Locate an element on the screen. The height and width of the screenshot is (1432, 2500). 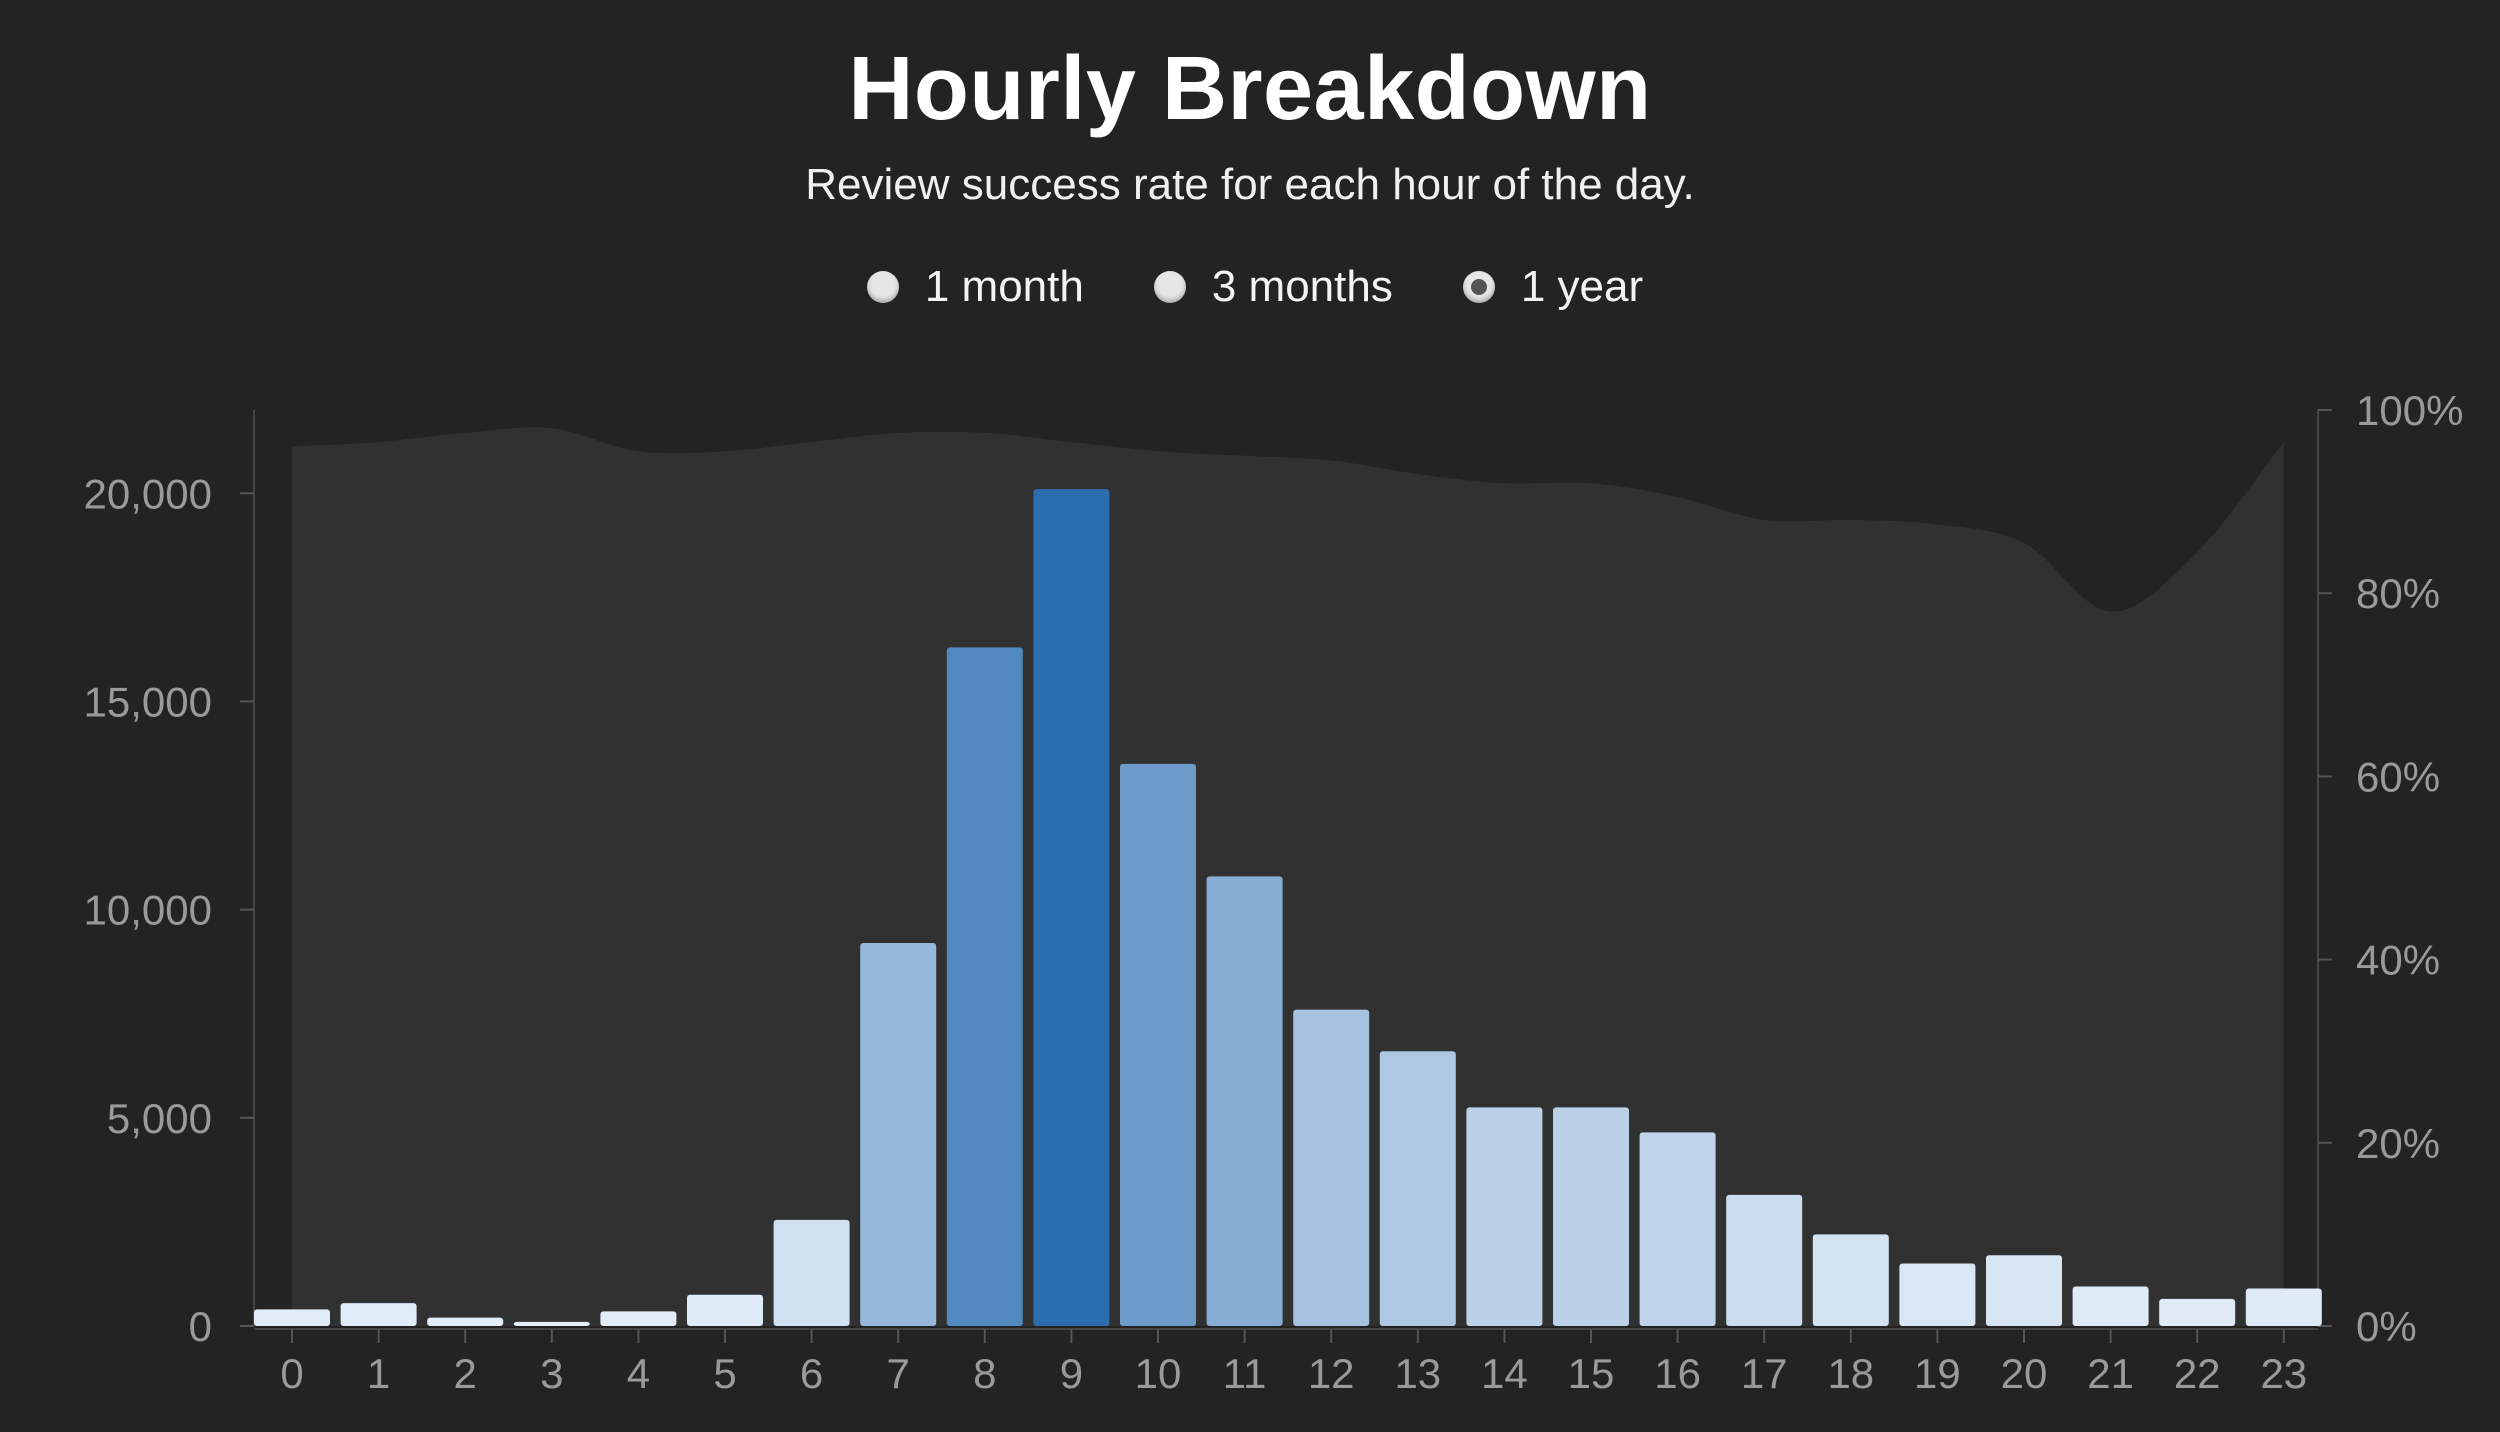
x-tick-label: 11 is located at coordinates (1245, 1373).